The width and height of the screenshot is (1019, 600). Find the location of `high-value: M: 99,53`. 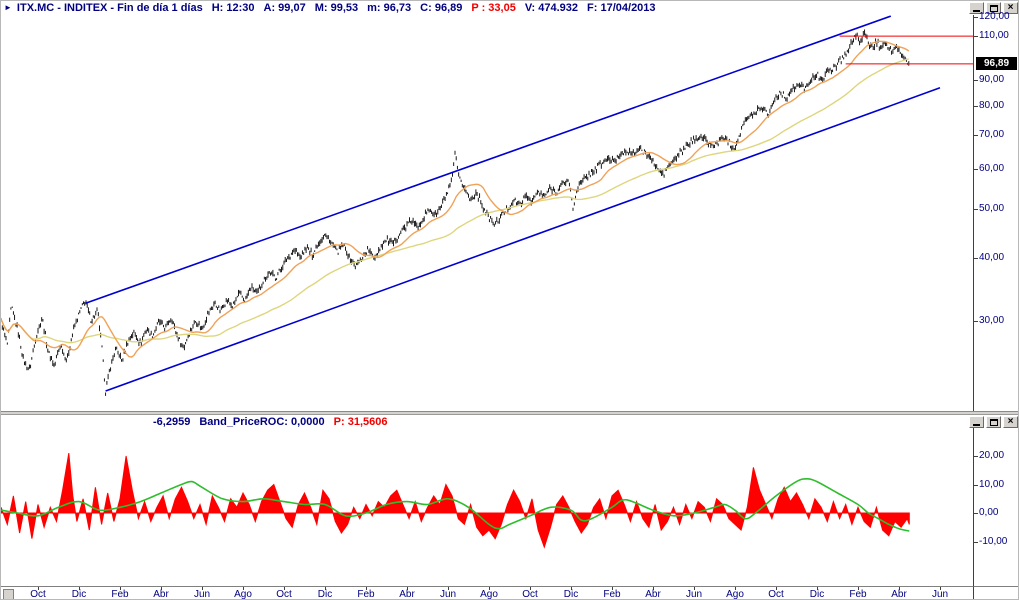

high-value: M: 99,53 is located at coordinates (336, 8).